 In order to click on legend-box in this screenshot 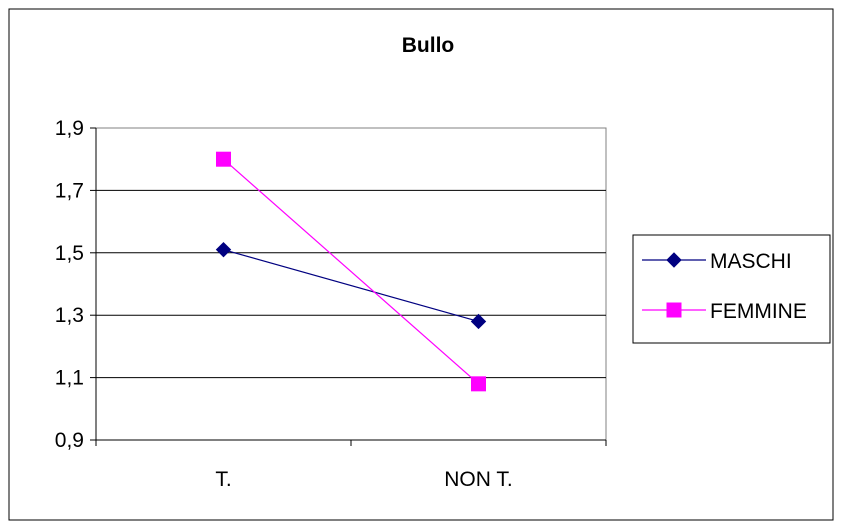, I will do `click(731, 289)`.